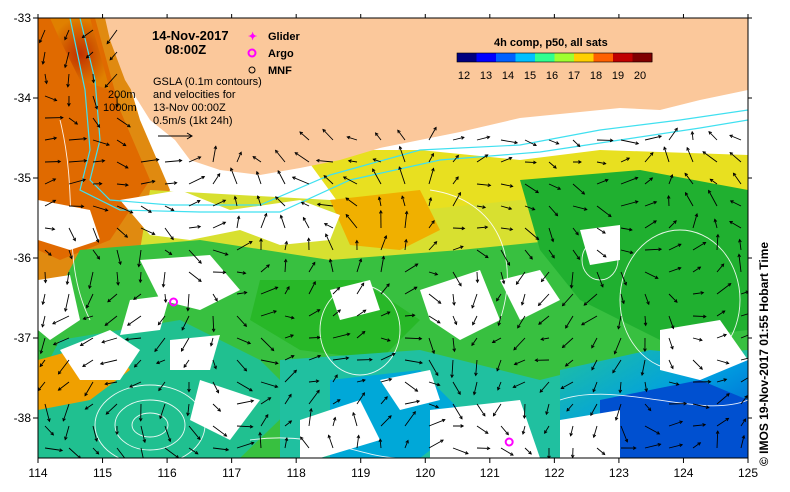 The image size is (790, 492). Describe the element at coordinates (23, 98) in the screenshot. I see `y-tick-label: -34` at that location.